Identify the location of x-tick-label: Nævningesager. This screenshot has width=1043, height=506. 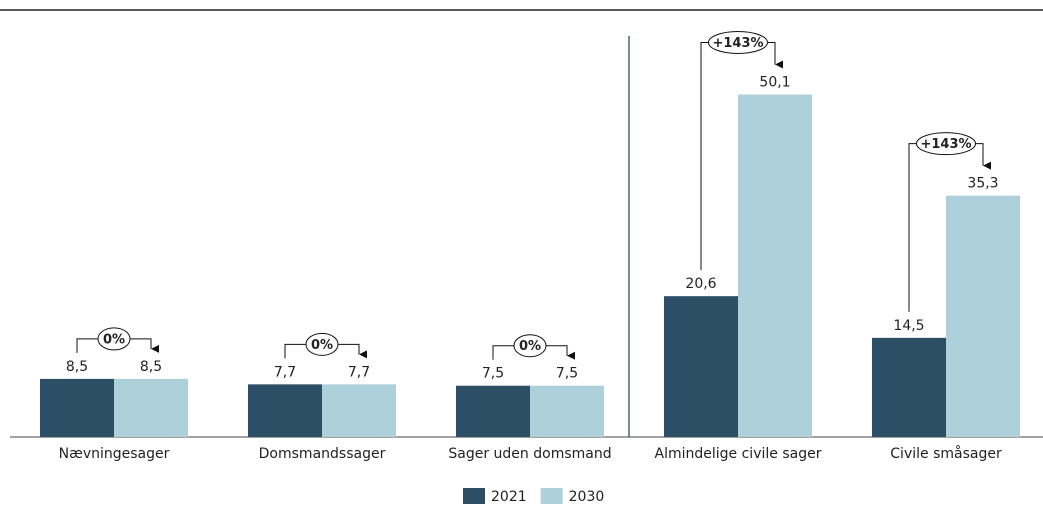
(114, 454).